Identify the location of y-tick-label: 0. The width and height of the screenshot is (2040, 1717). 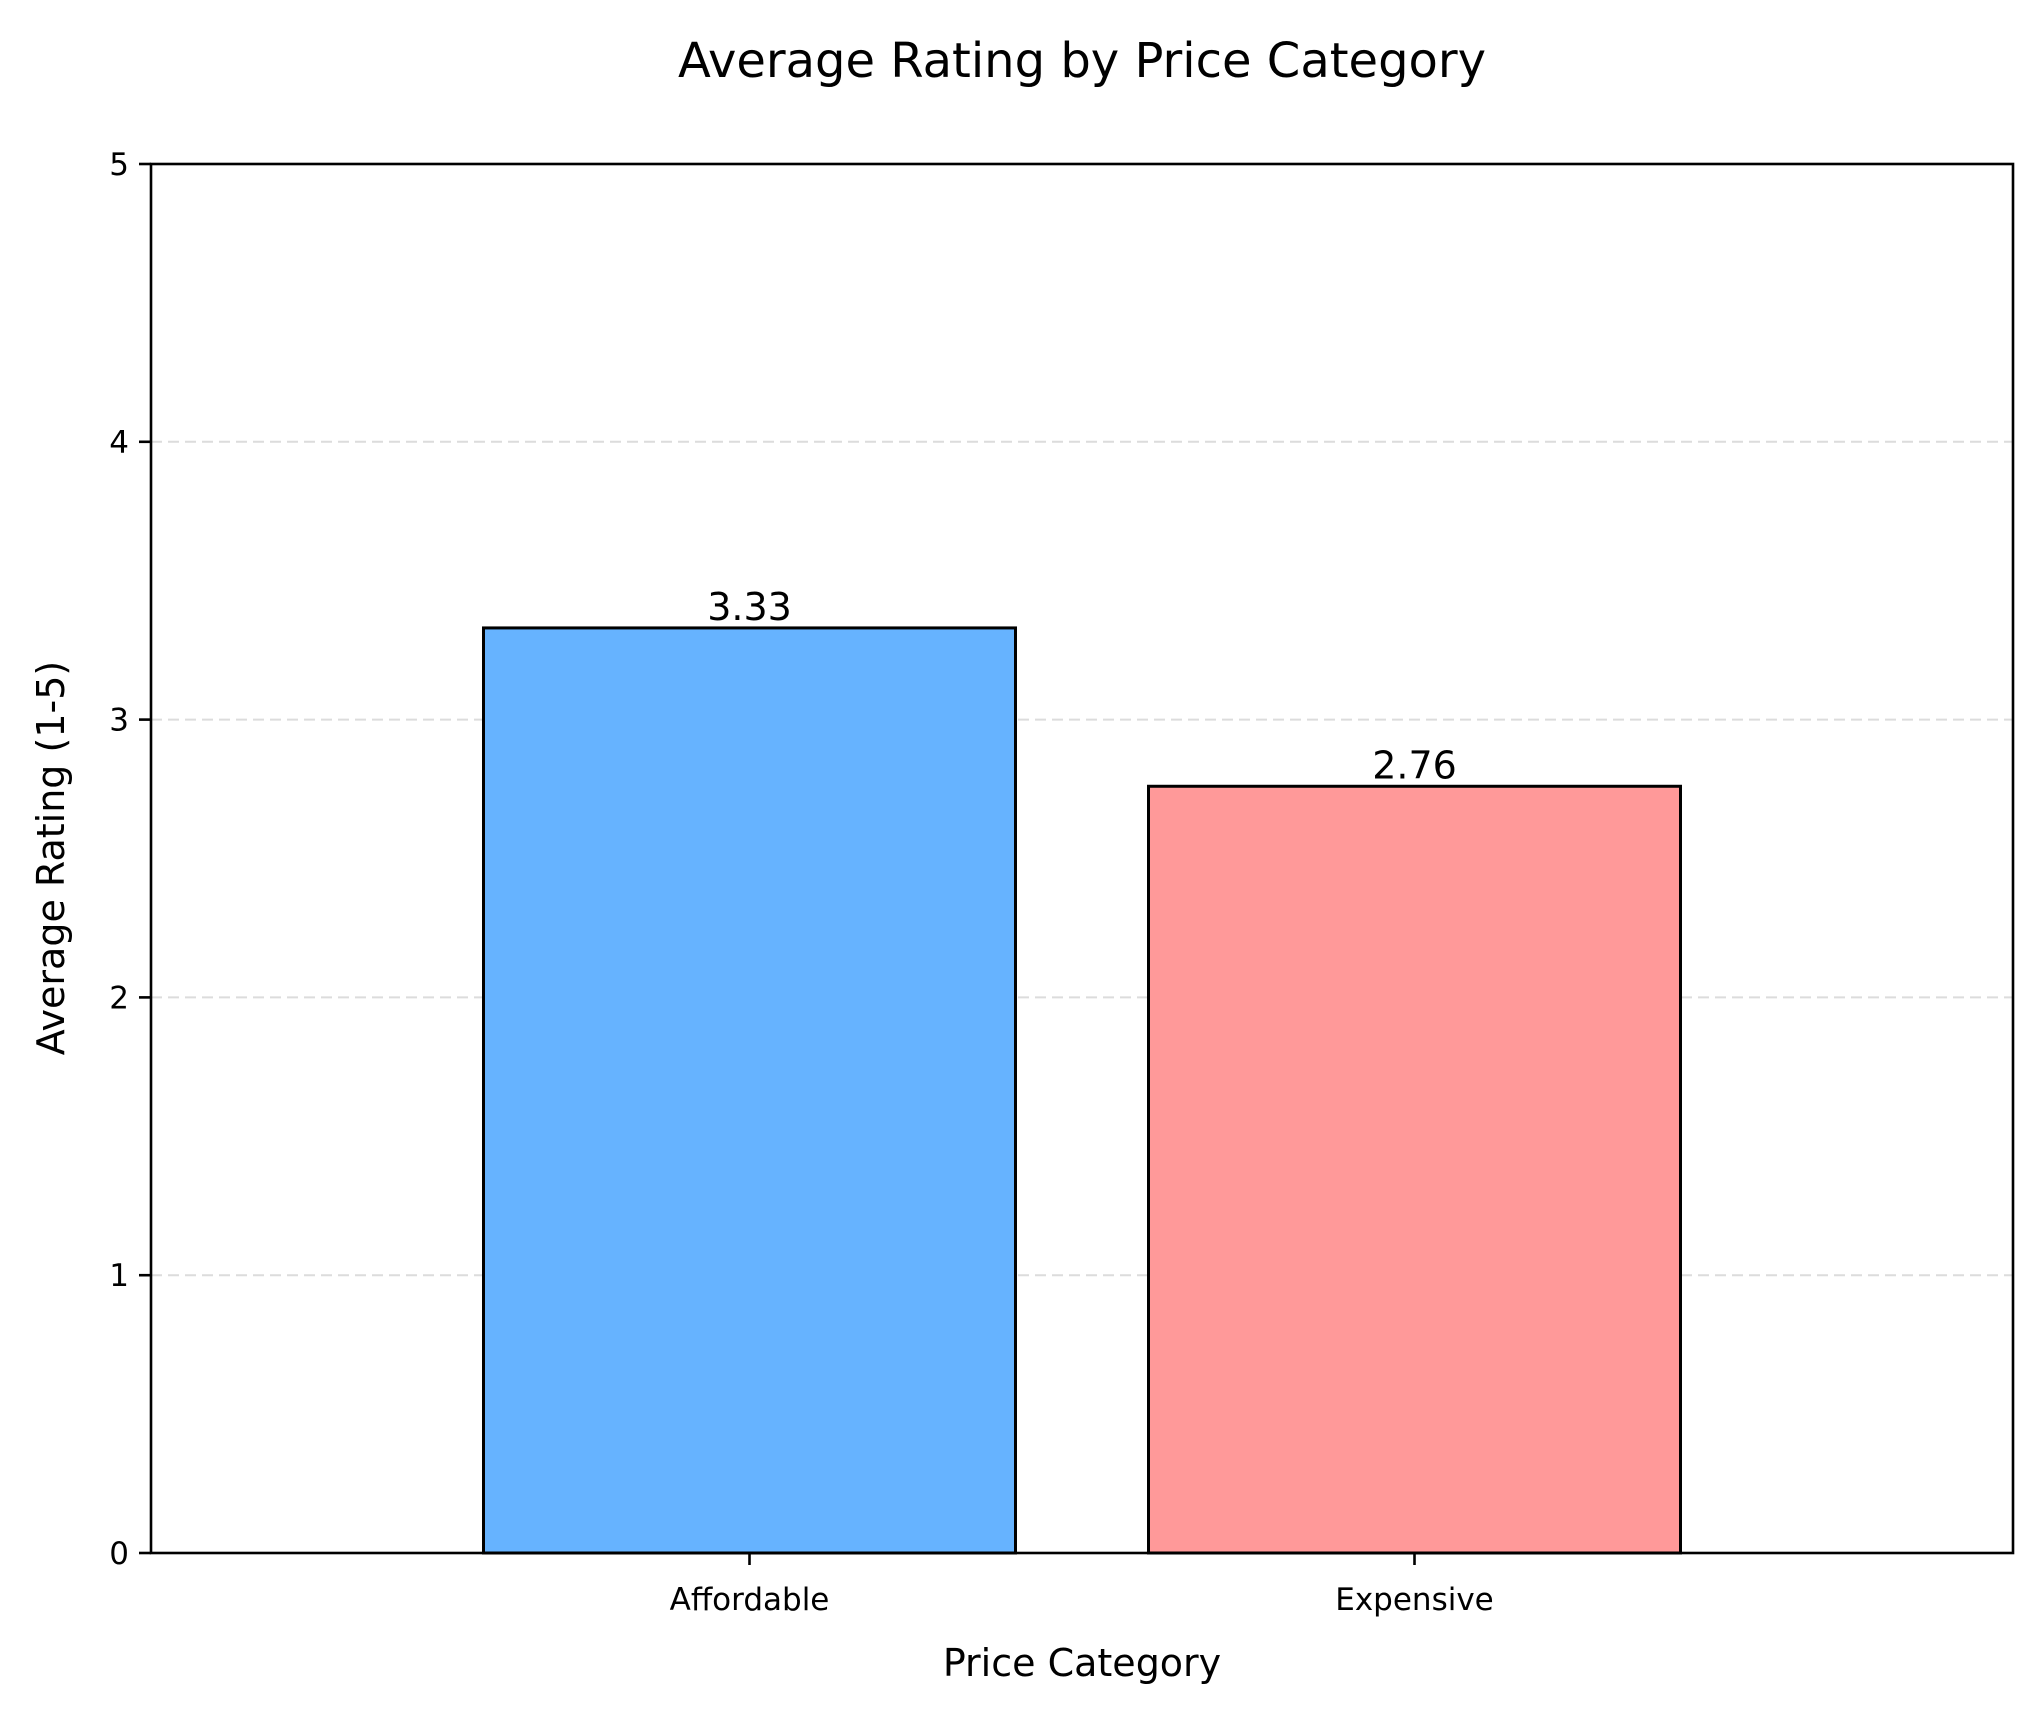
(119, 1554).